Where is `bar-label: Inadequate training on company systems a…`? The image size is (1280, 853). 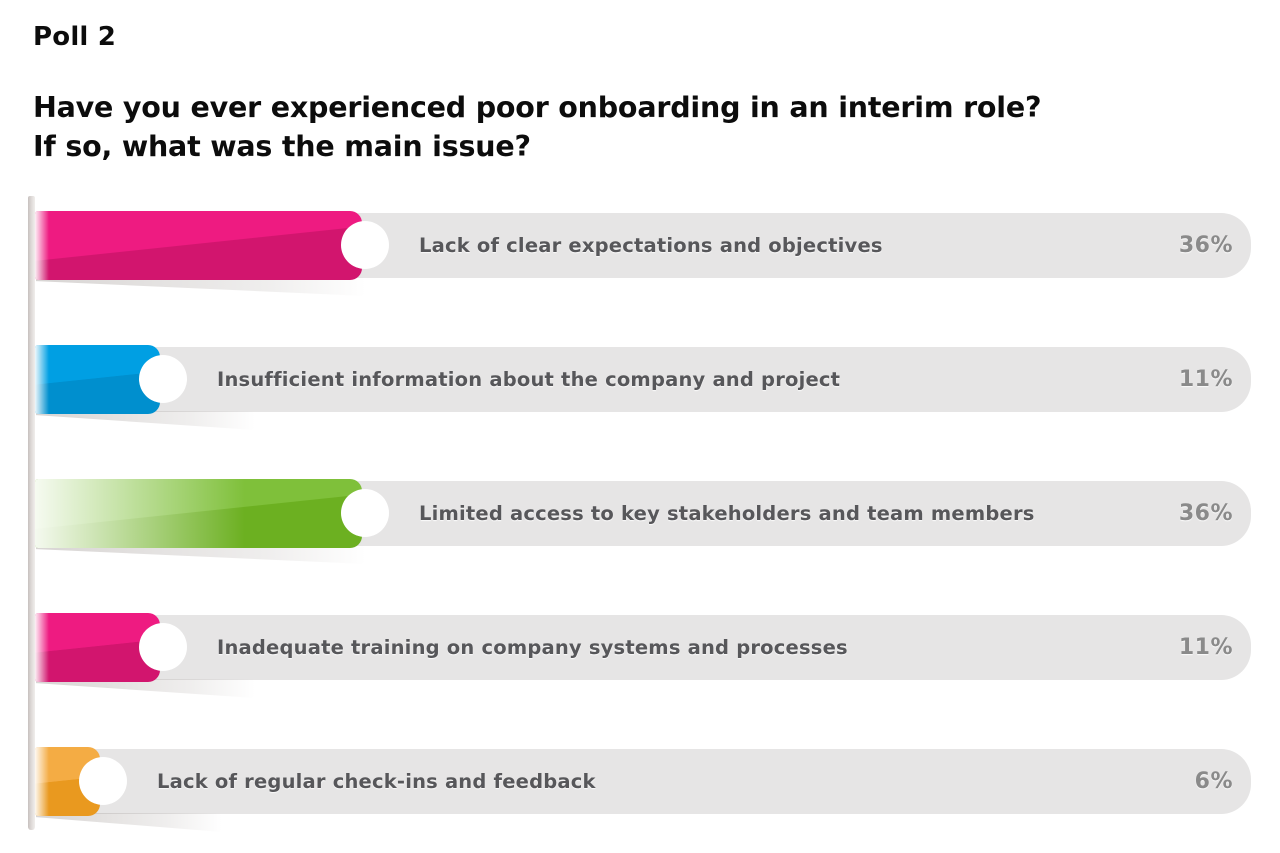
bar-label: Inadequate training on company systems a… is located at coordinates (532, 647).